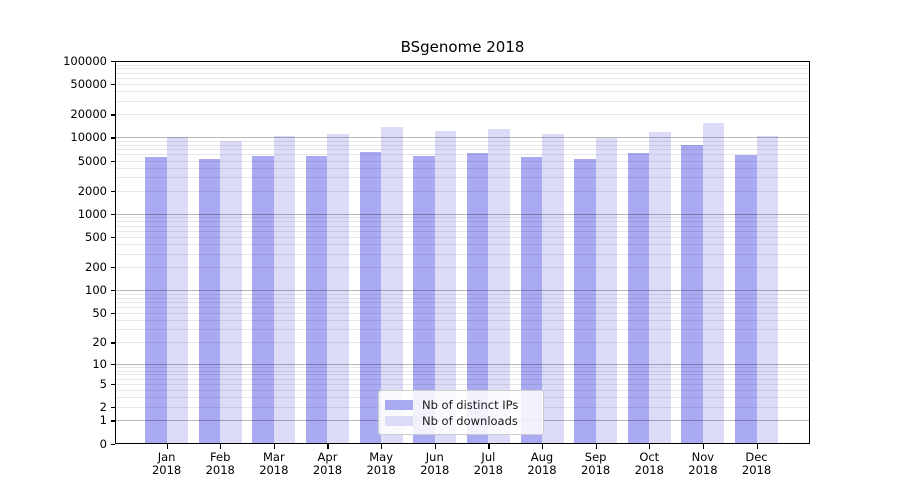 This screenshot has height=500, width=900. I want to click on bar-downloads-sep-2018, so click(606, 290).